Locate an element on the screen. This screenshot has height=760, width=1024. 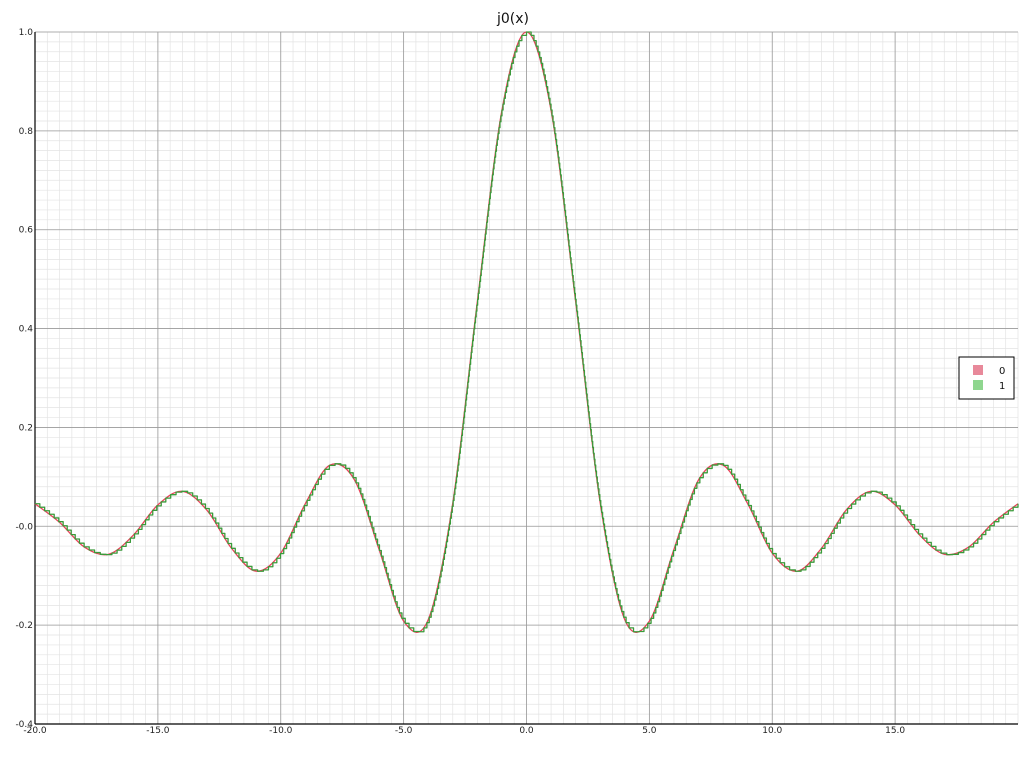
x-tick-label: 15.0 is located at coordinates (895, 731).